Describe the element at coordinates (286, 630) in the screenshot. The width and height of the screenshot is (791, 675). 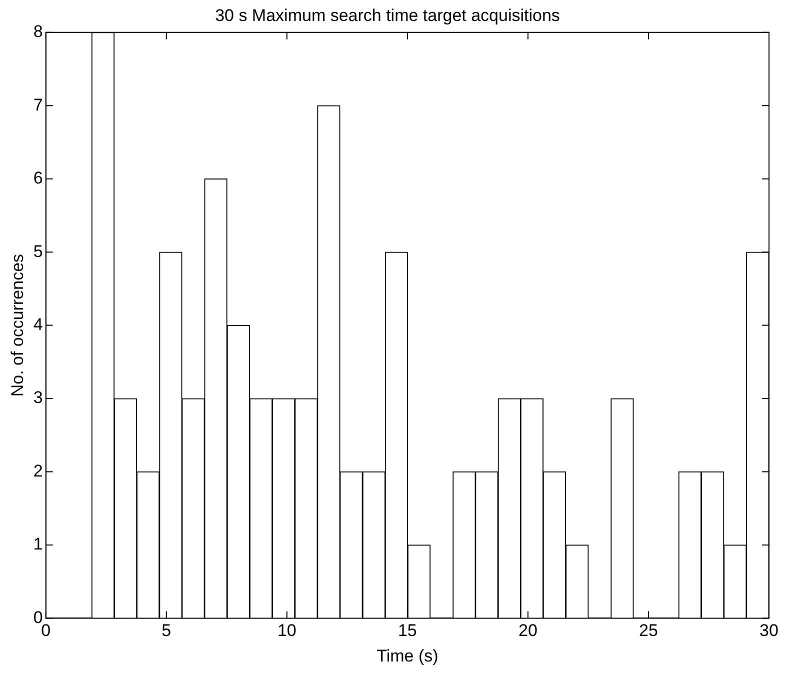
I see `x-tick-label: 10` at that location.